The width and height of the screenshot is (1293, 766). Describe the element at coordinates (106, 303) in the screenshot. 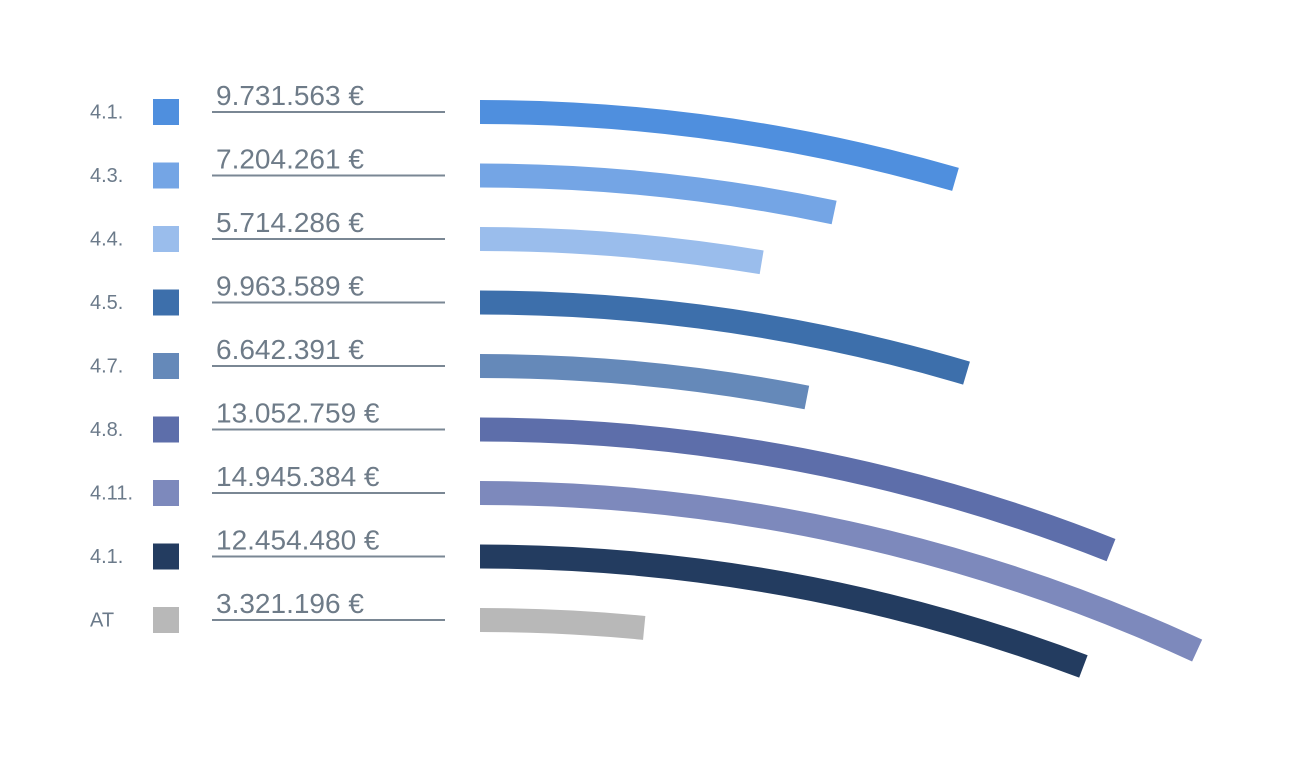

I see `category-label: 4.5.` at that location.